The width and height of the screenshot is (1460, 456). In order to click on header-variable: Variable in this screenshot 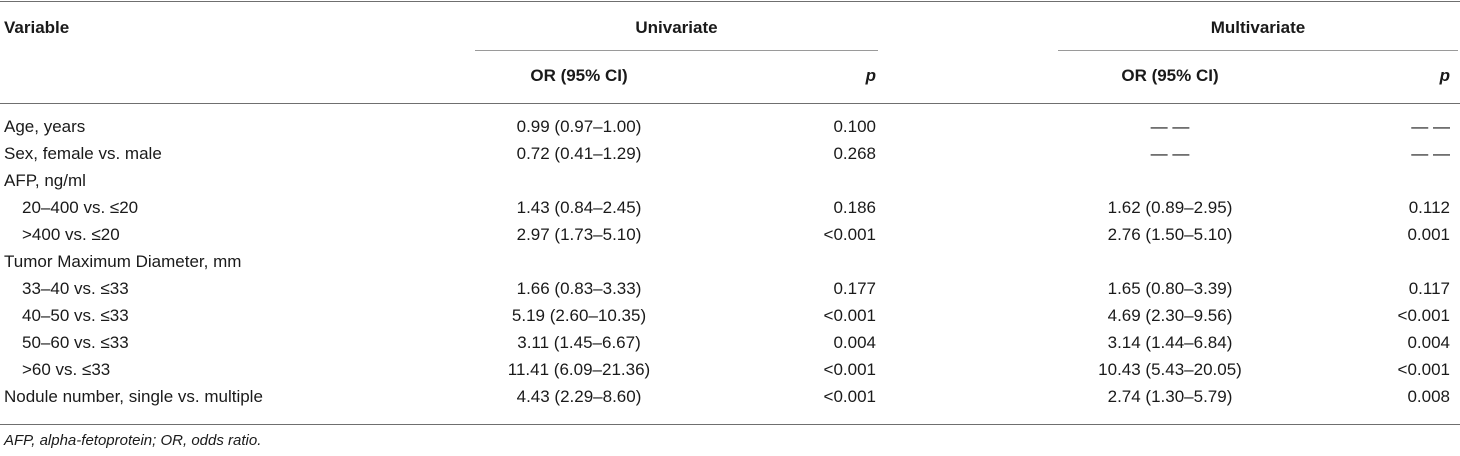, I will do `click(37, 27)`.